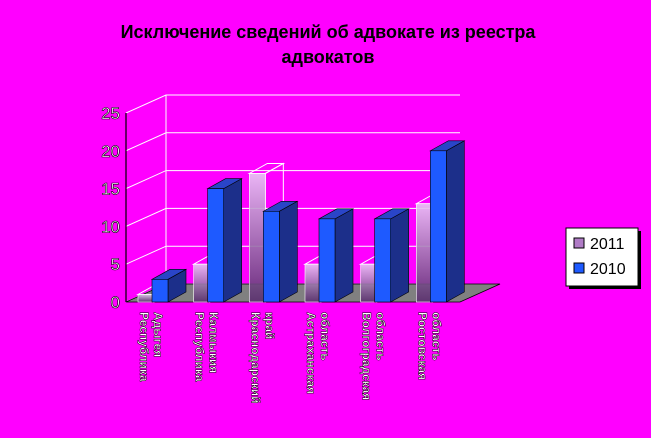  I want to click on category-label: Республика Адыгея, so click(151, 347).